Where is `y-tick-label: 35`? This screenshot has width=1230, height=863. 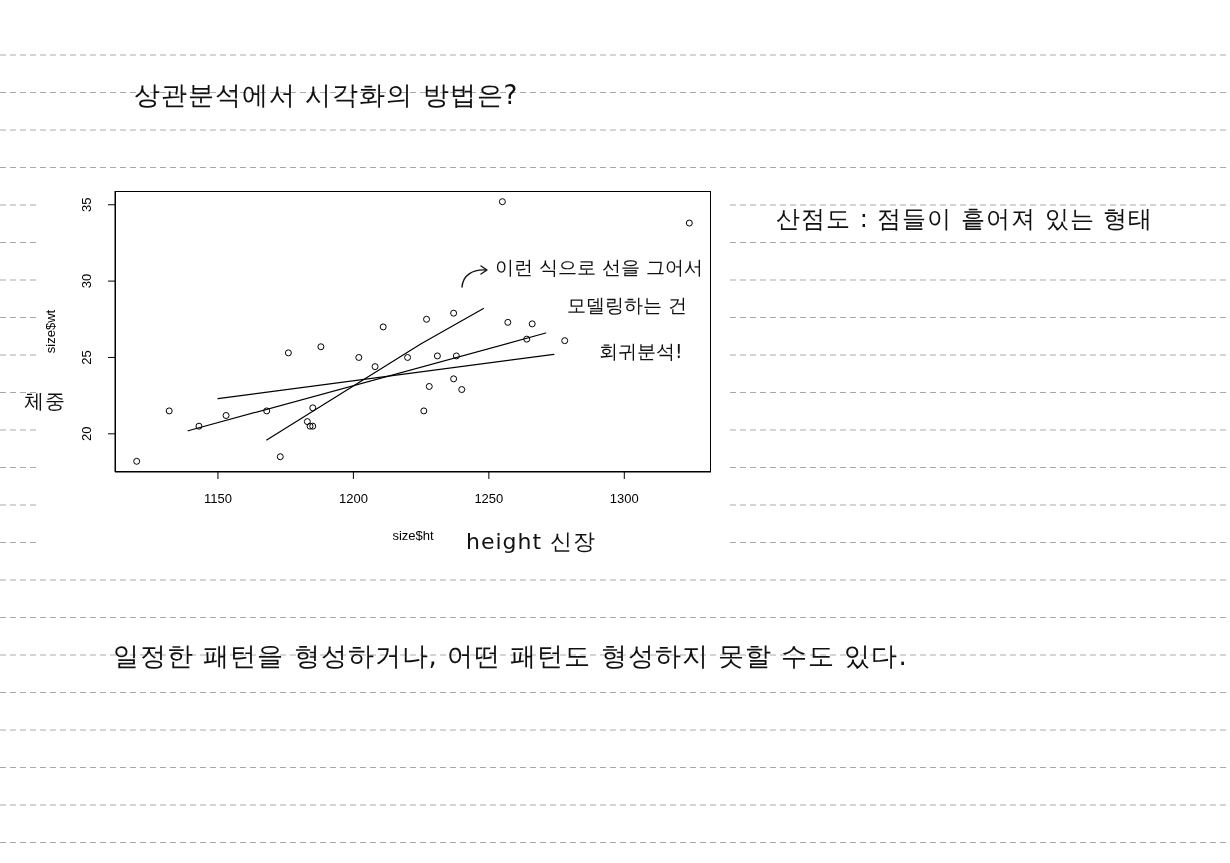 y-tick-label: 35 is located at coordinates (87, 204).